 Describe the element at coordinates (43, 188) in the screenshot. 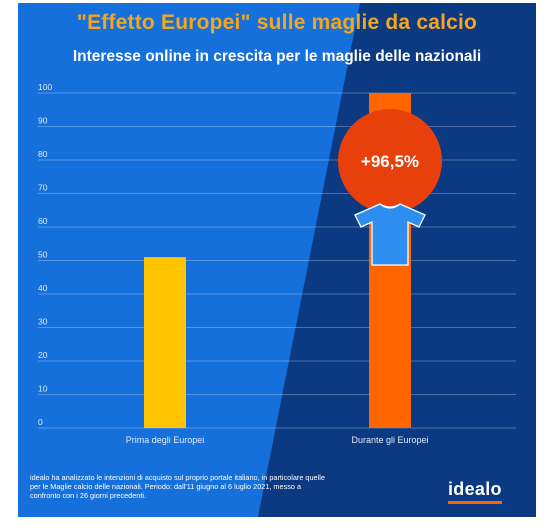

I see `y-tick-label: 70` at that location.